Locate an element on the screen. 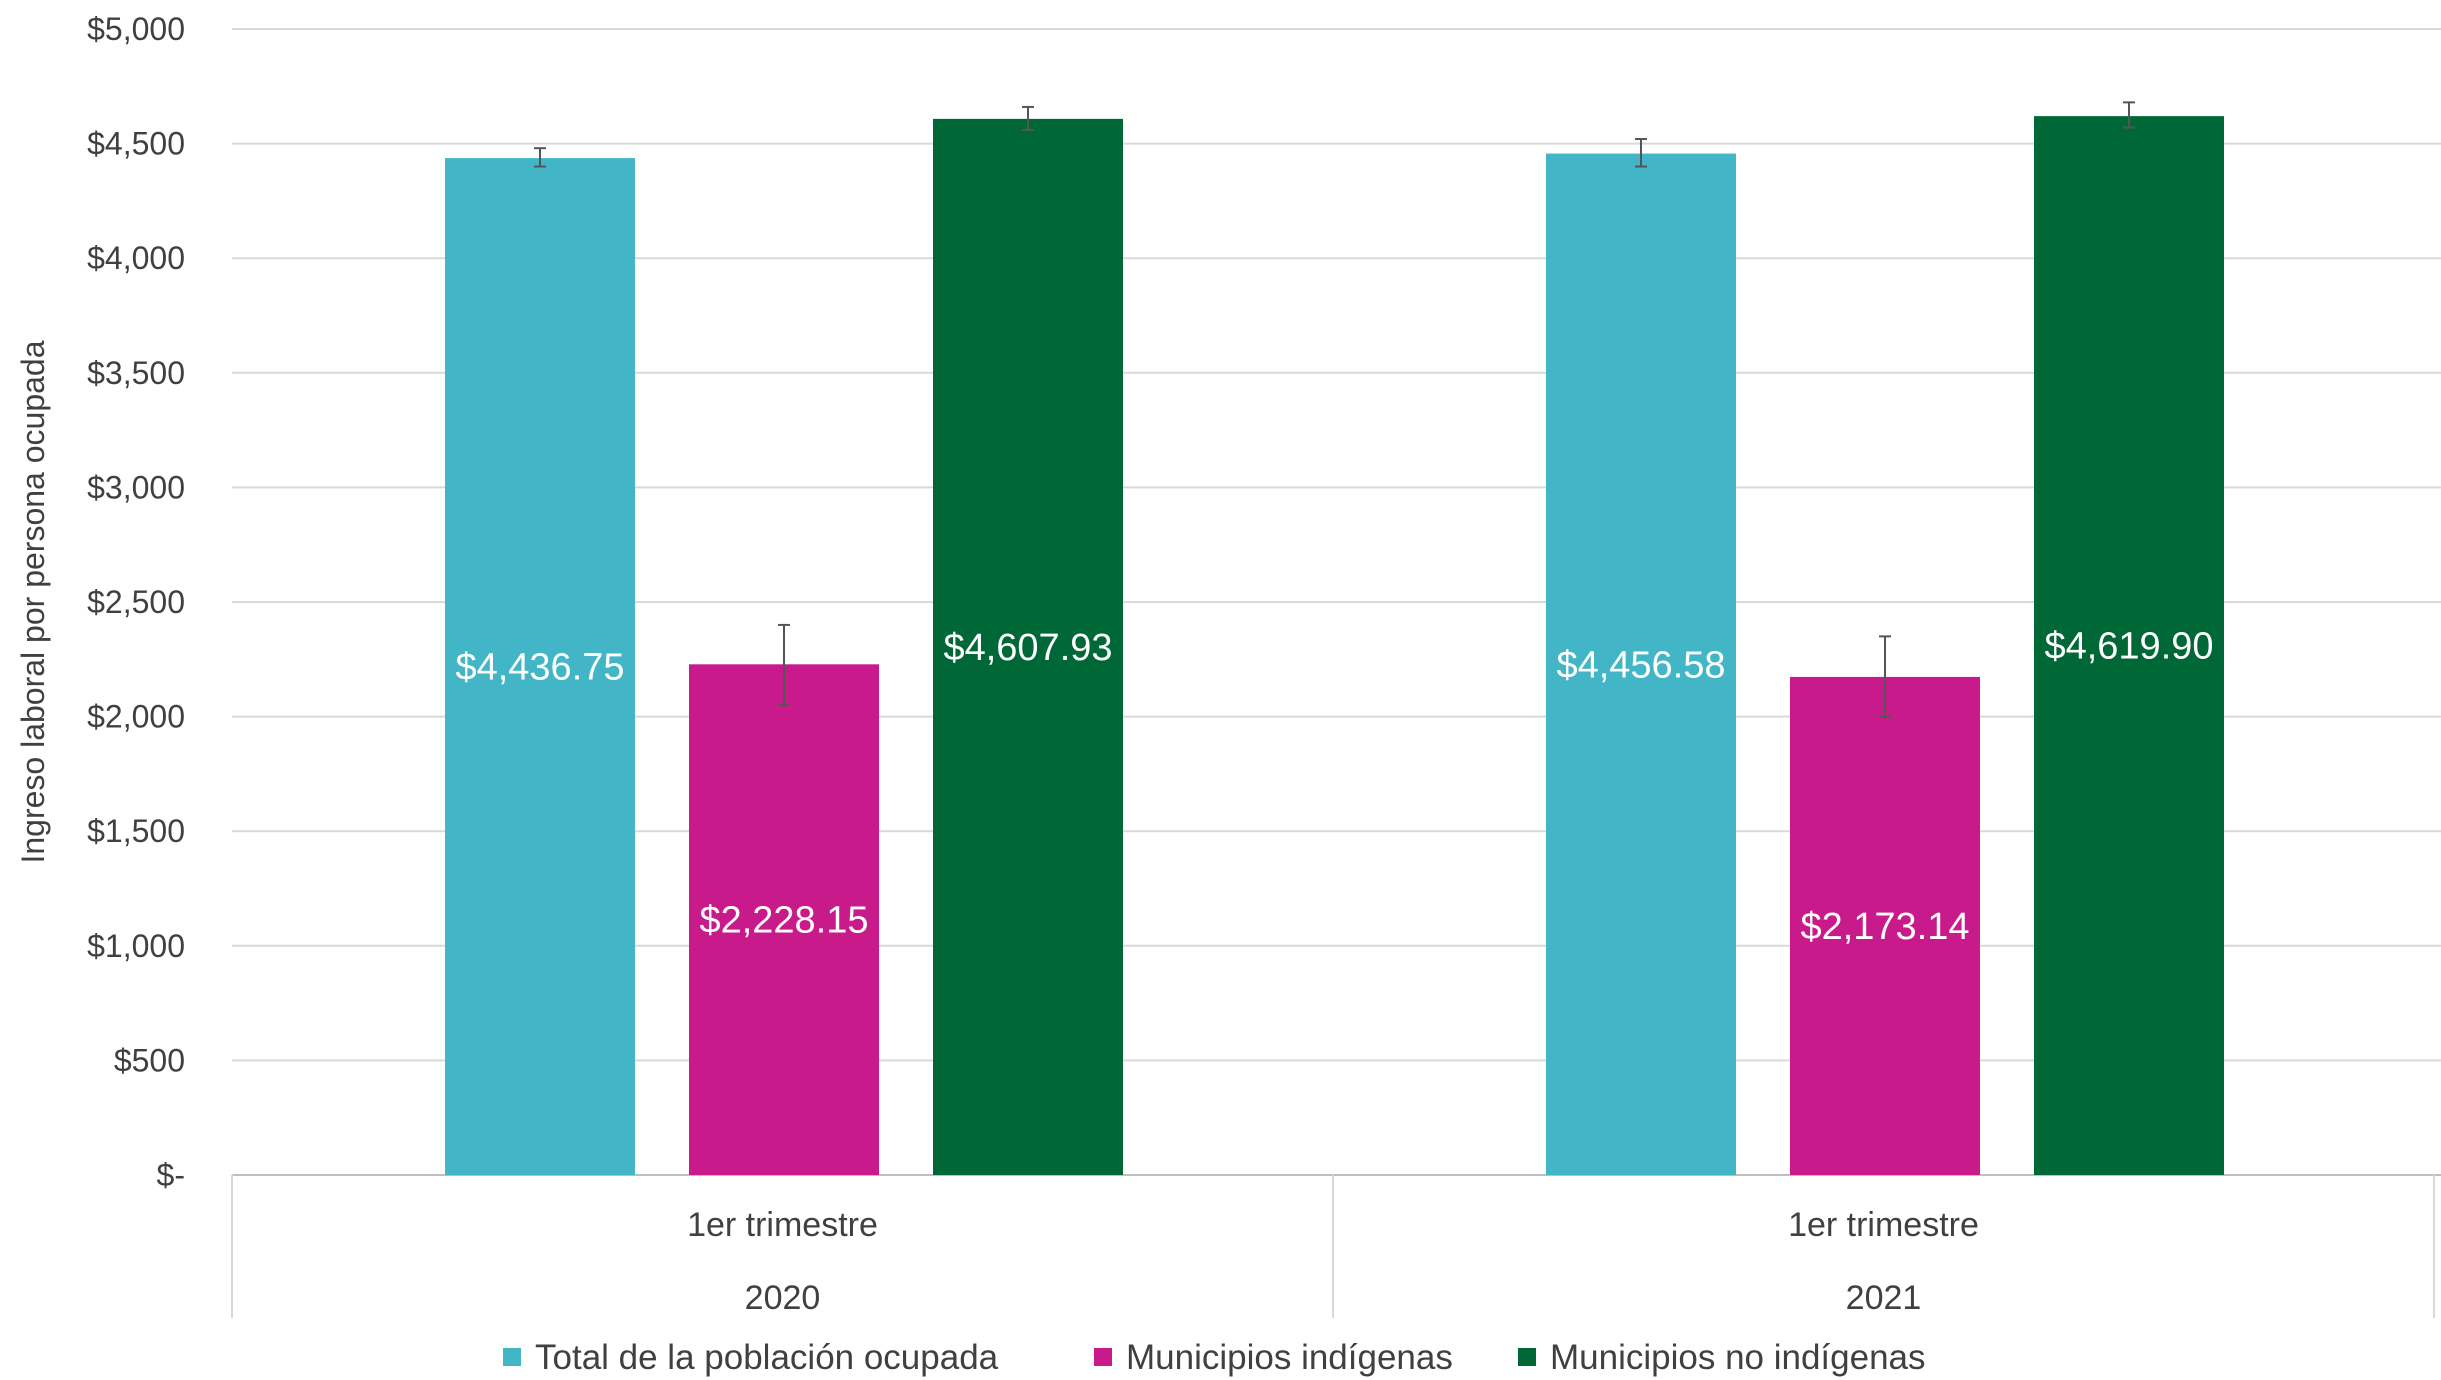 This screenshot has height=1380, width=2441. y-tick-label: $2,500 is located at coordinates (136, 602).